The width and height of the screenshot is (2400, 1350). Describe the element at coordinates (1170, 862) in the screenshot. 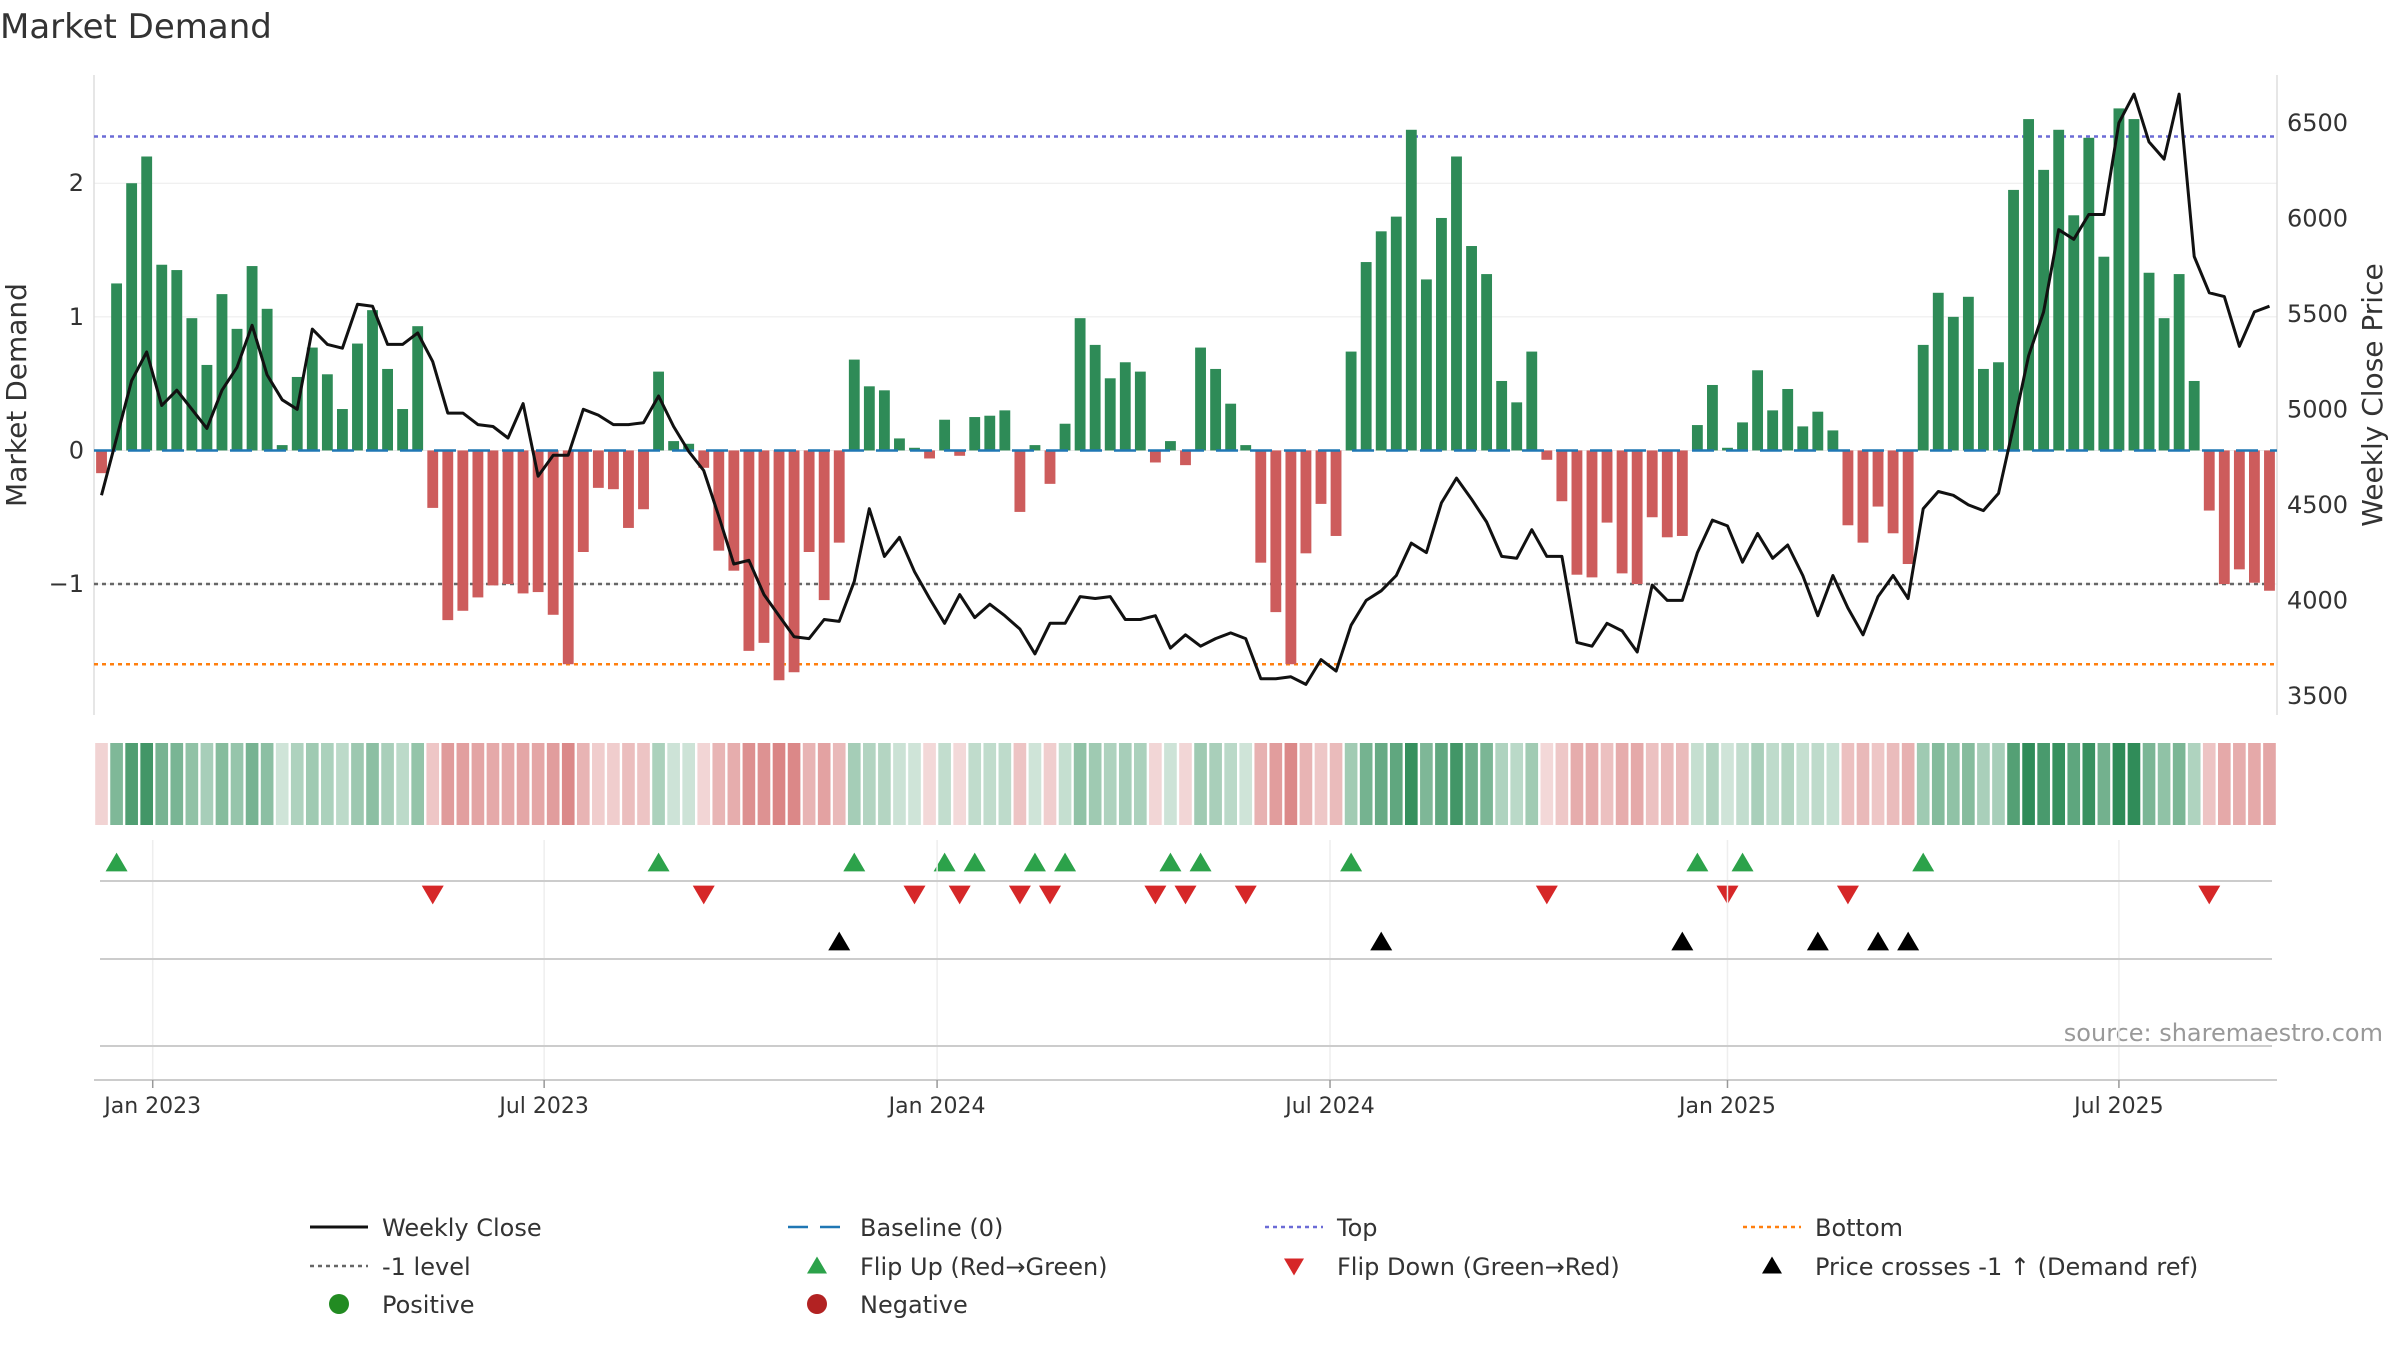

I see `flip-up-marker` at that location.